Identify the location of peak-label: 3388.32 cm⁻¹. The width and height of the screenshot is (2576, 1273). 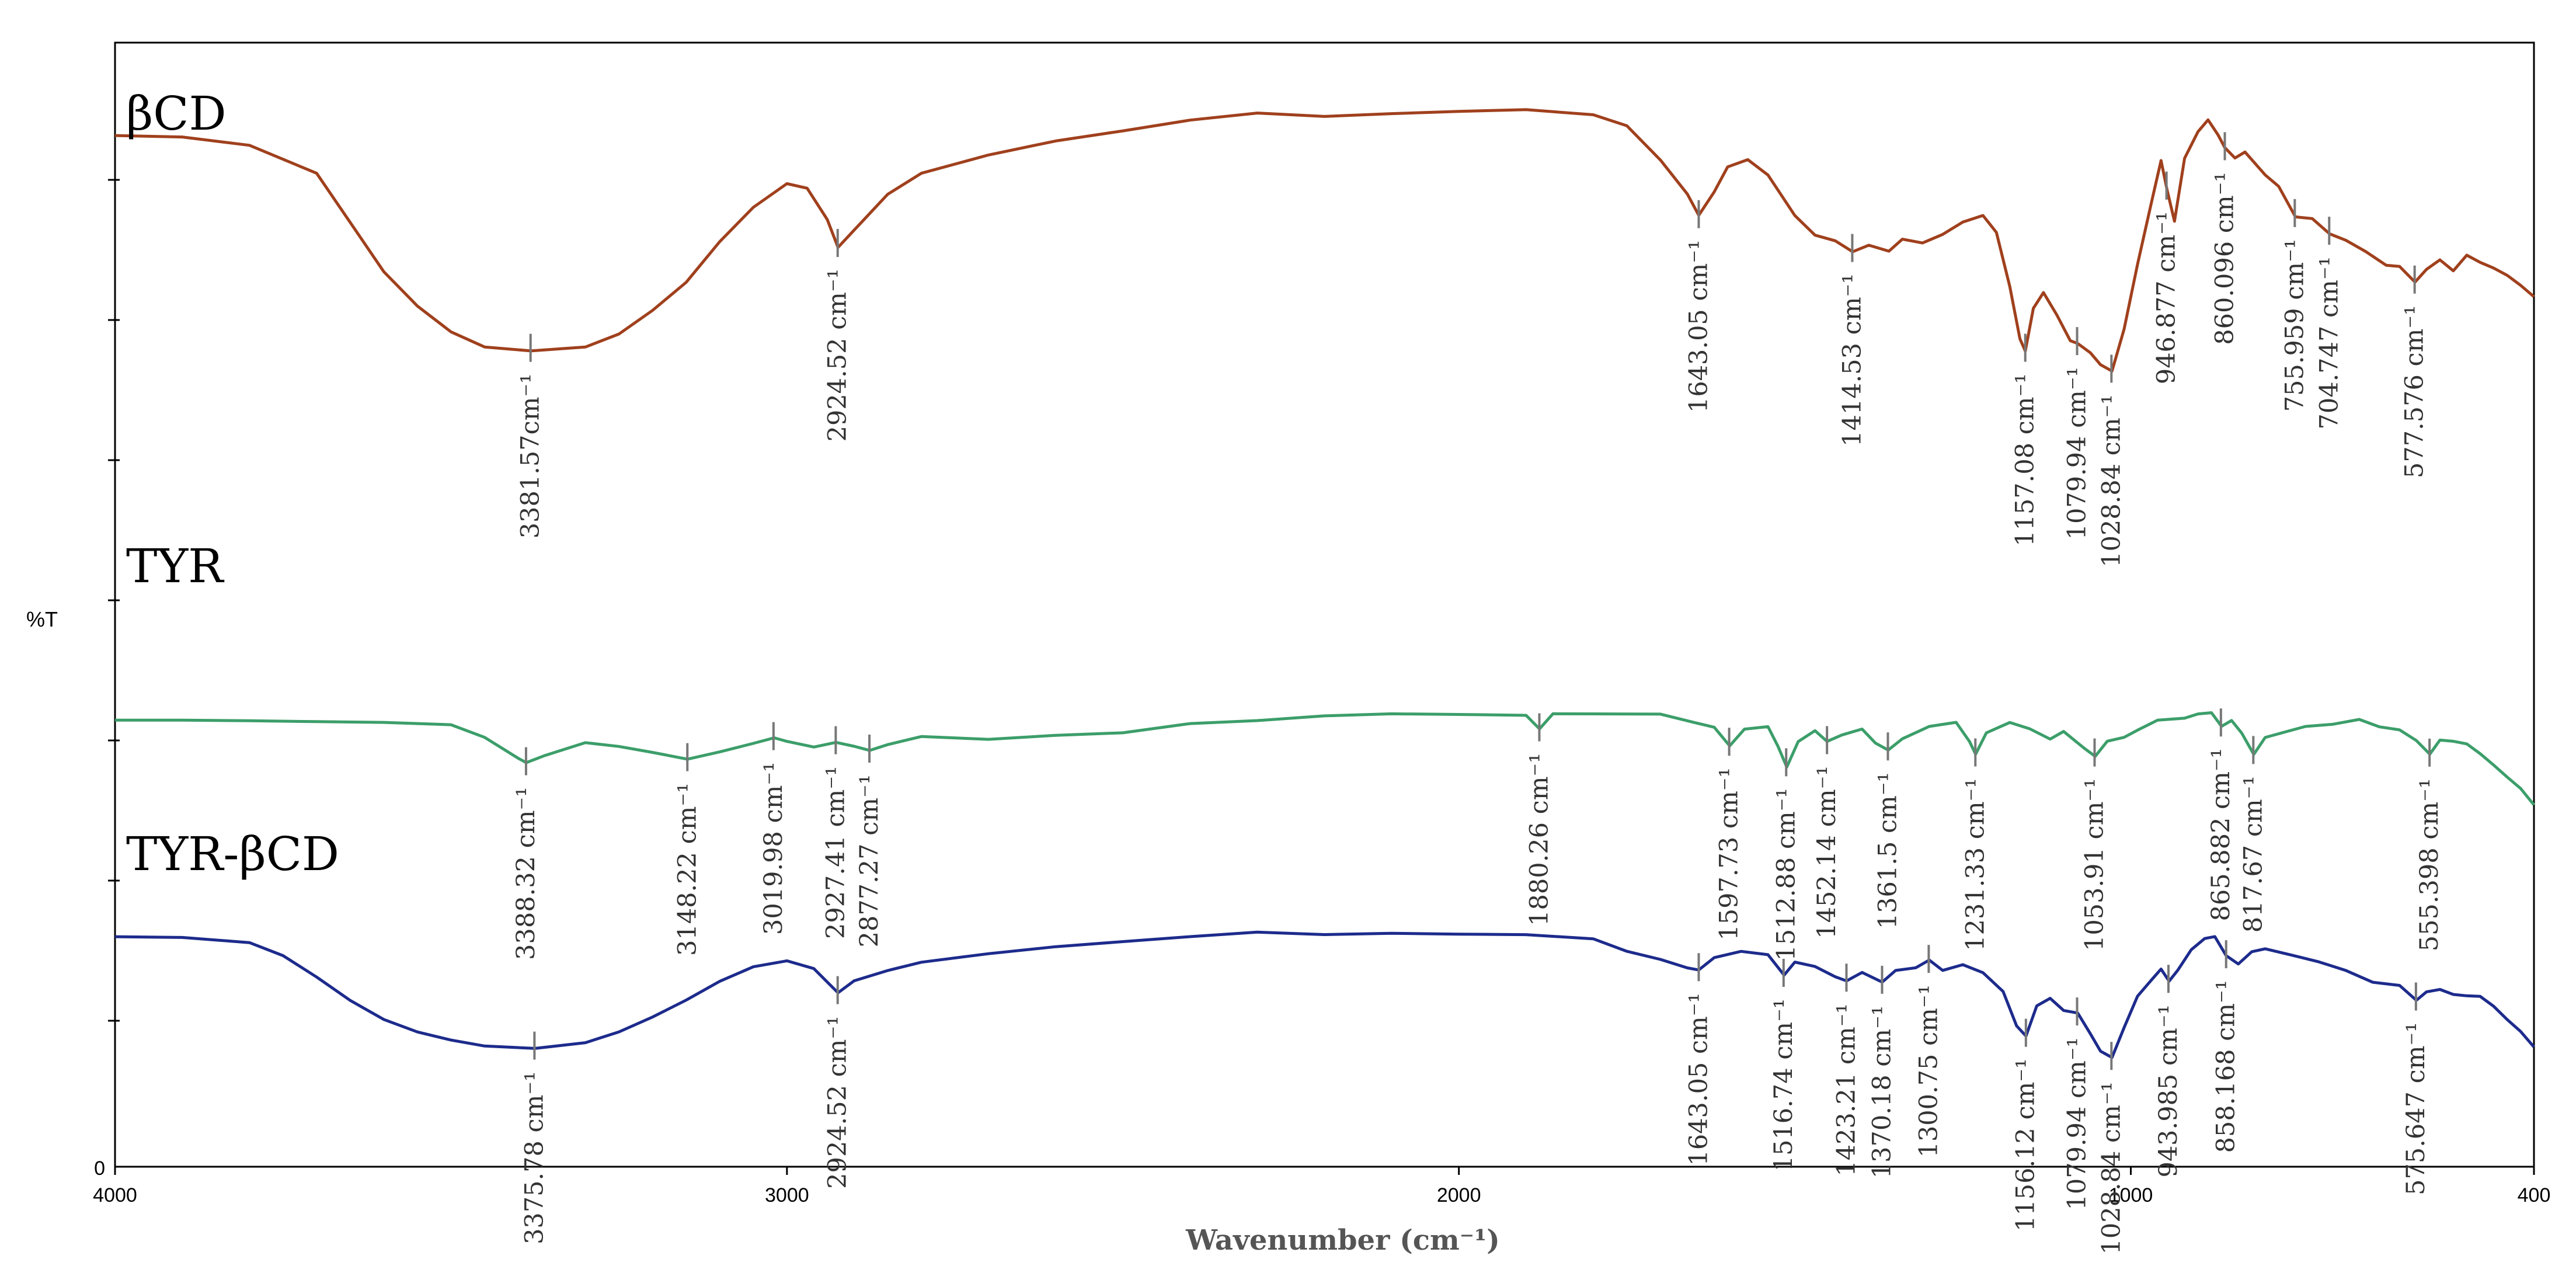
(526, 873).